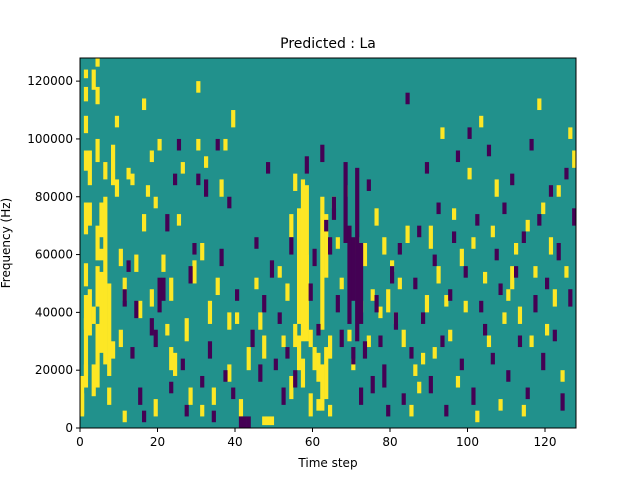 The image size is (640, 480). Describe the element at coordinates (69, 428) in the screenshot. I see `y-tick-label: 0` at that location.